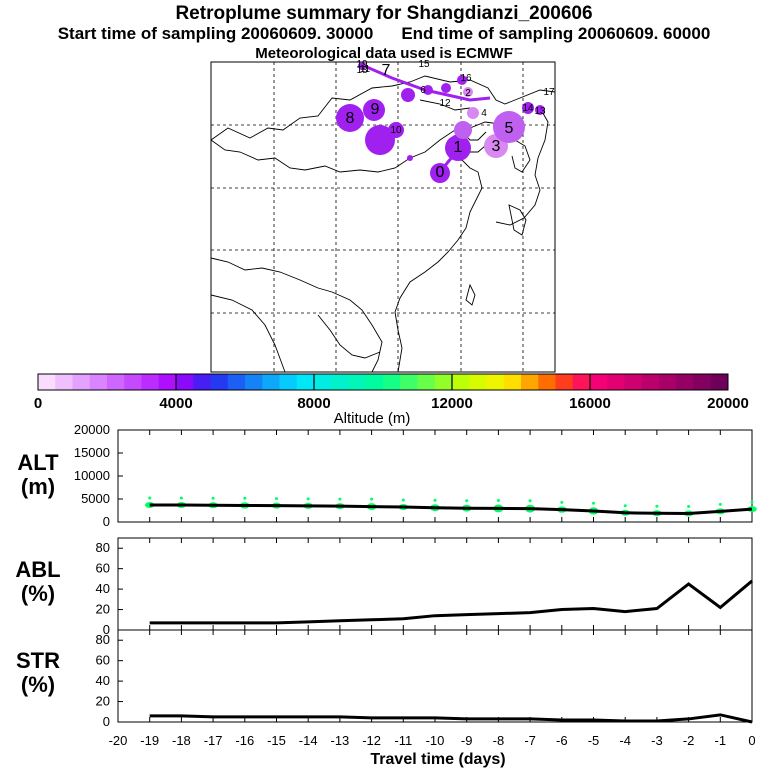 The width and height of the screenshot is (768, 768). Describe the element at coordinates (435, 676) in the screenshot. I see `str-panel-frame` at that location.